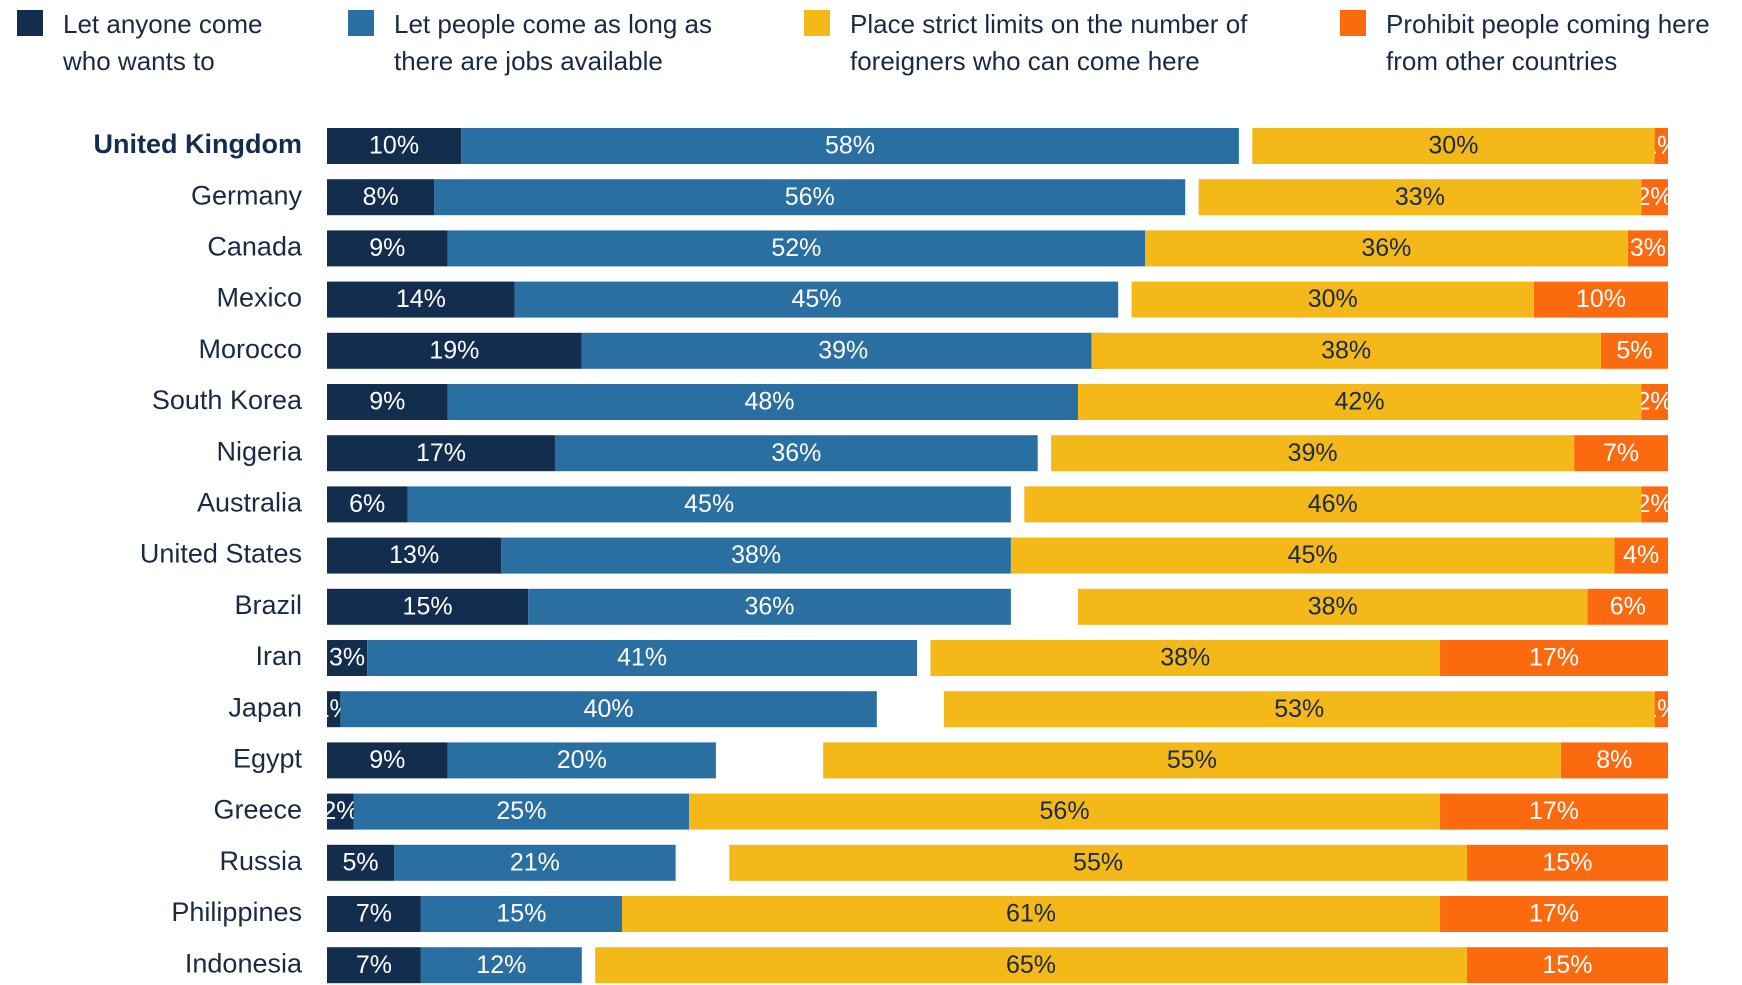 The height and width of the screenshot is (985, 1742). I want to click on value-label: 58%, so click(850, 146).